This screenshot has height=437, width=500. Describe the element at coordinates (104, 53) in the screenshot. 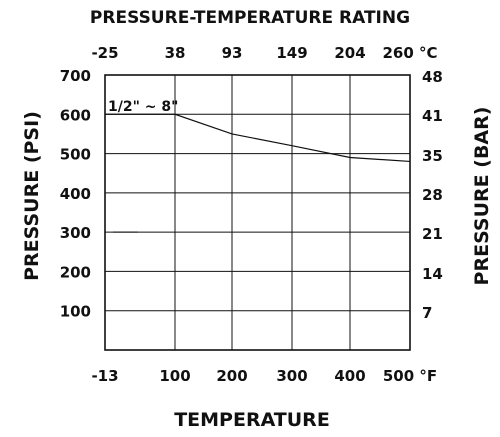

I see `top-x-tick-label: -25` at that location.